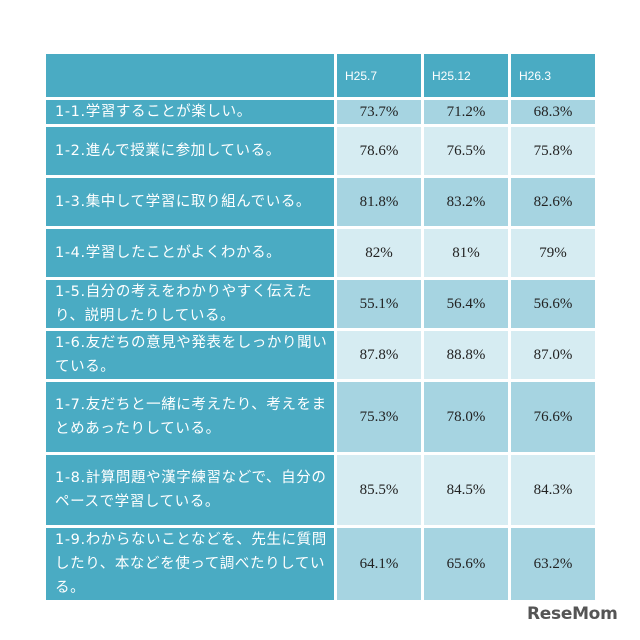  I want to click on header-blank-cell, so click(190, 75).